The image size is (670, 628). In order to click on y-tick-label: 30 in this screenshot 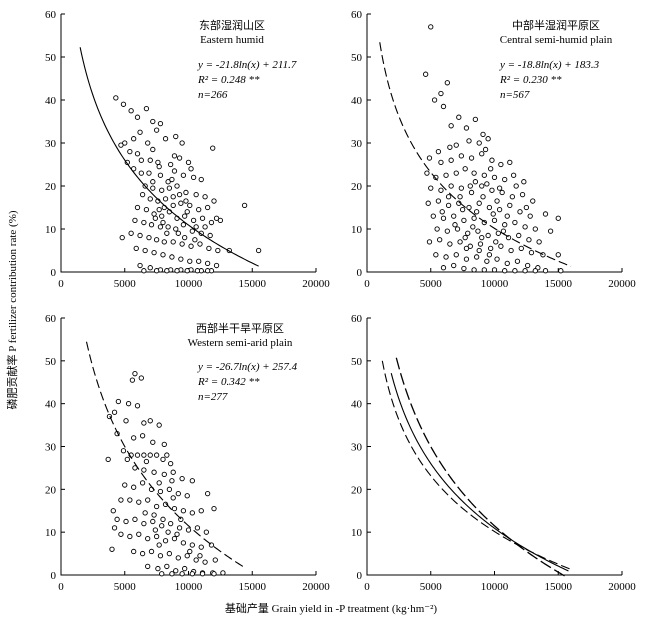, I will do `click(51, 448)`.